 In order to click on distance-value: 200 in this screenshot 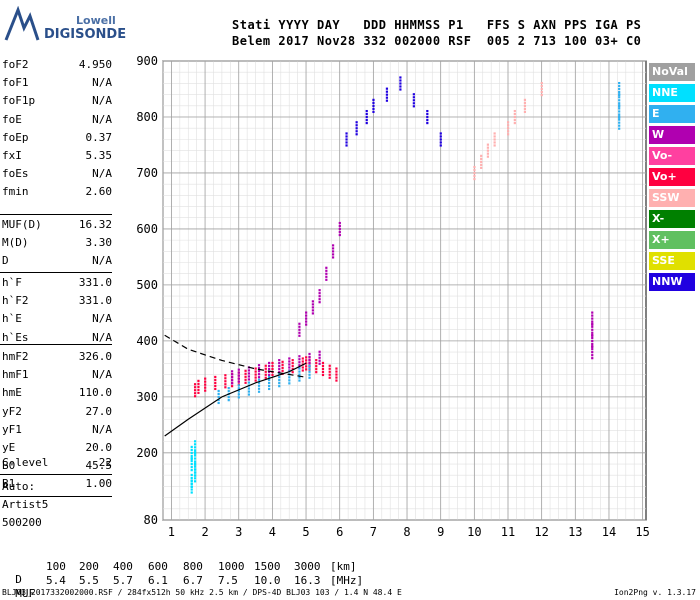, I will do `click(89, 566)`.